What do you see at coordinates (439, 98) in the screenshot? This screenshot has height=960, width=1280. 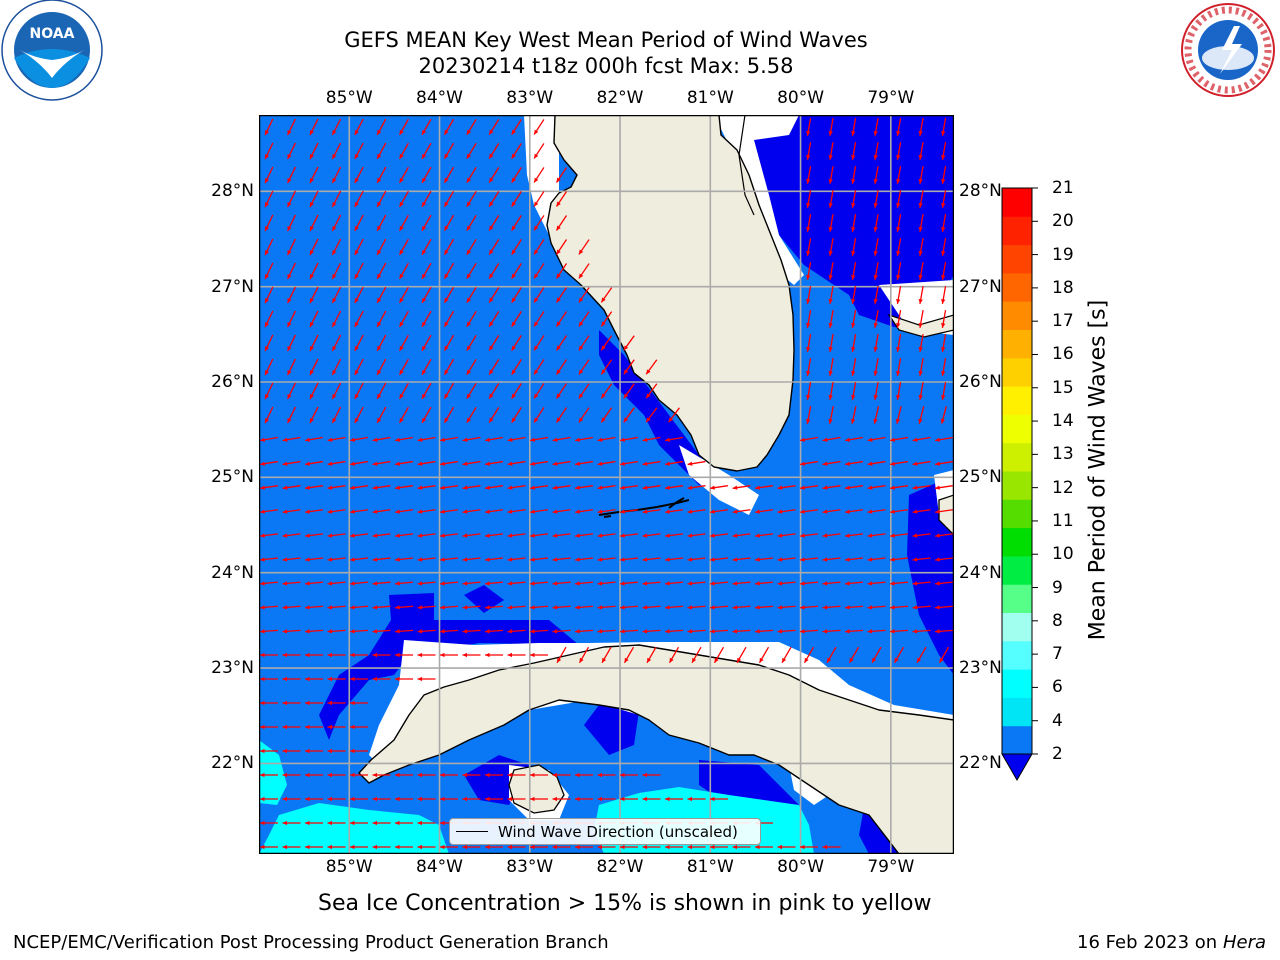 I see `lon-tick-label-top: 84°W` at bounding box center [439, 98].